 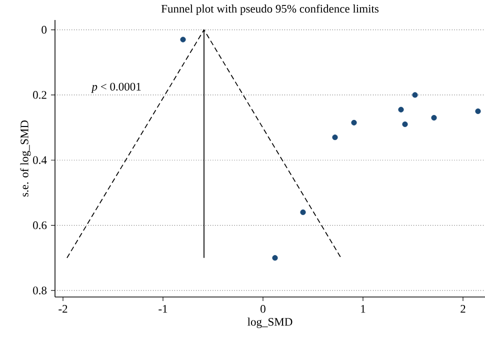 I want to click on y-tick-label: 0.4, so click(x=40, y=160).